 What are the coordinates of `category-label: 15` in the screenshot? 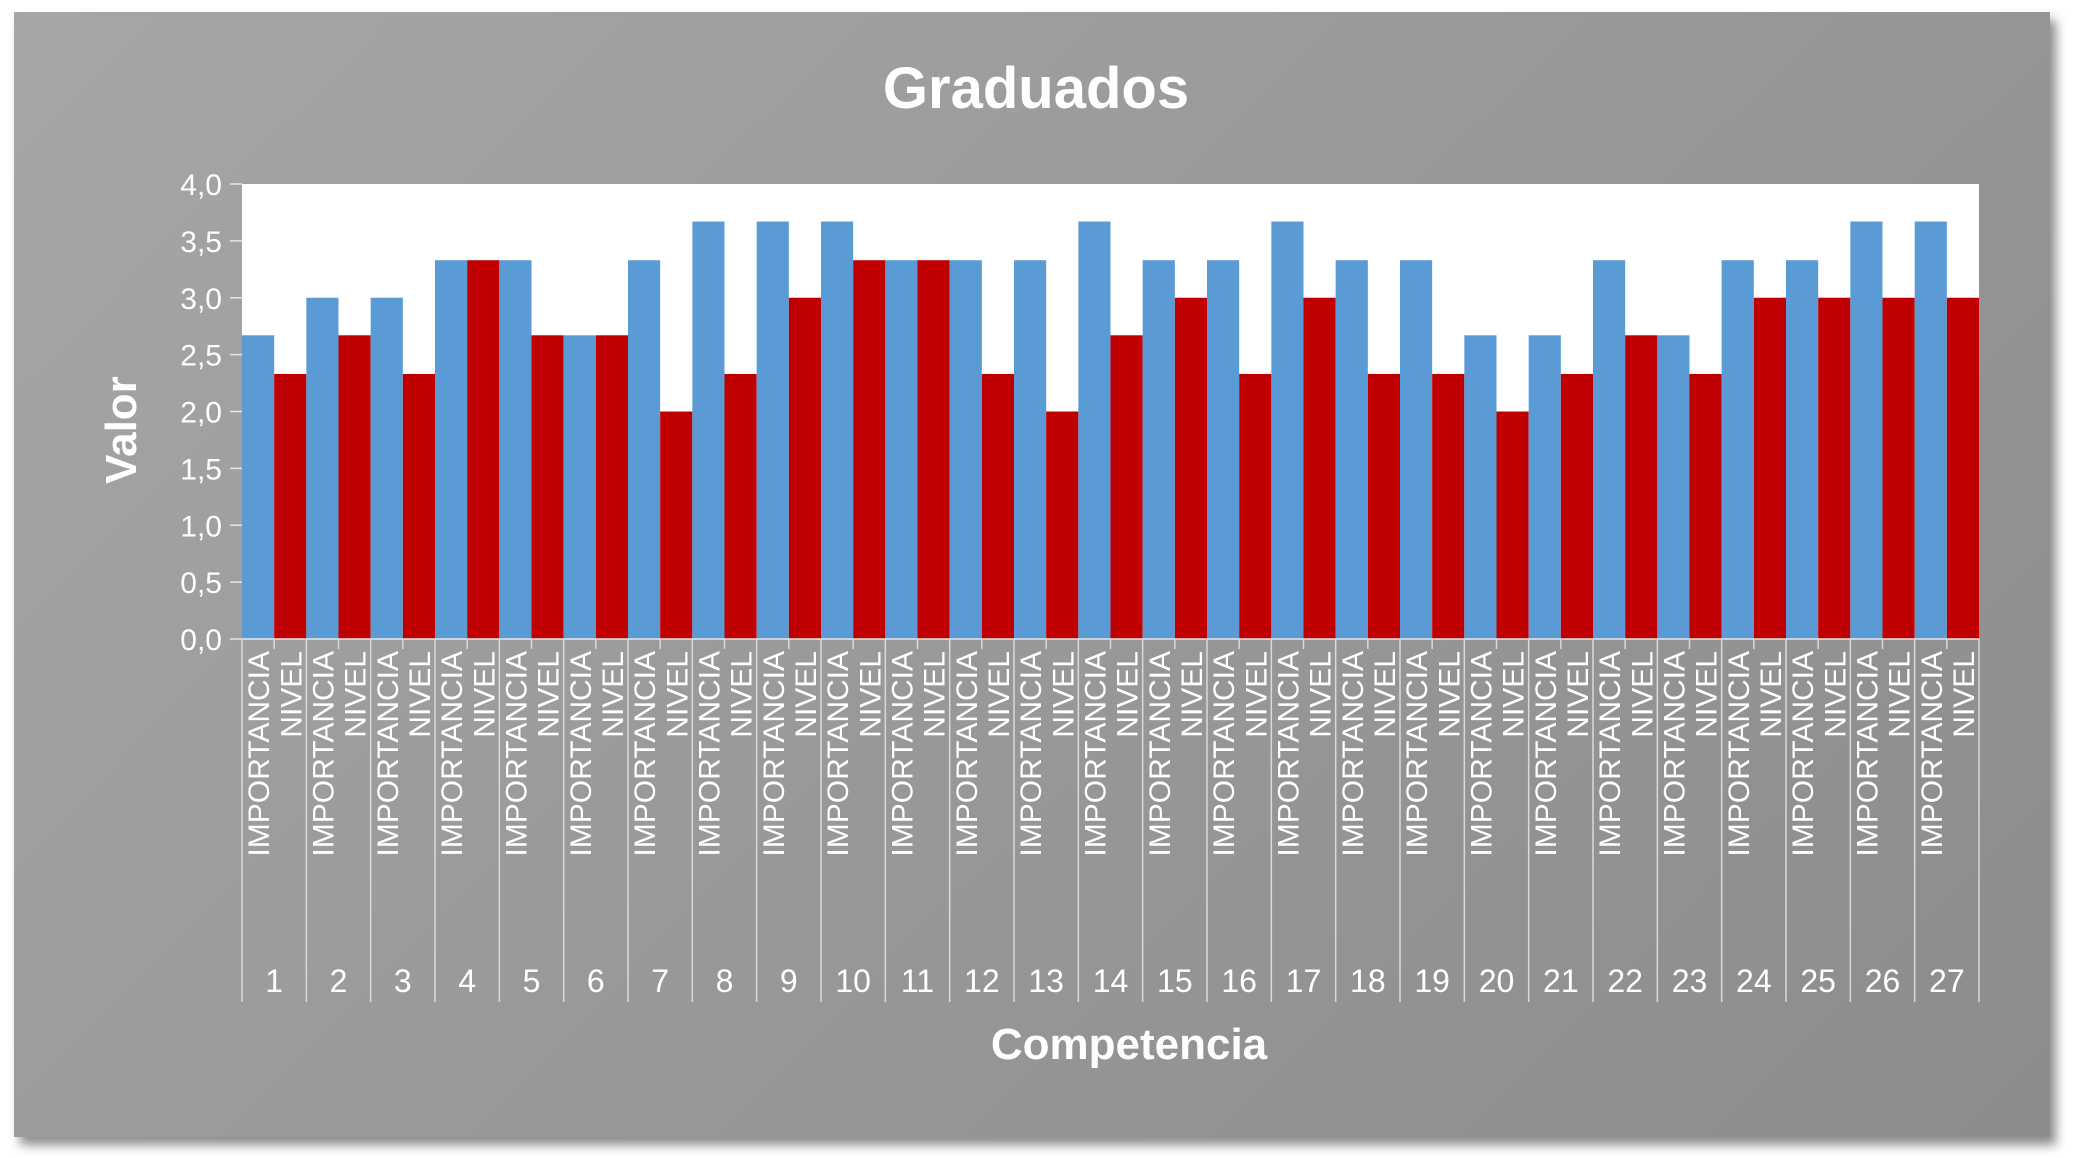 It's located at (1175, 981).